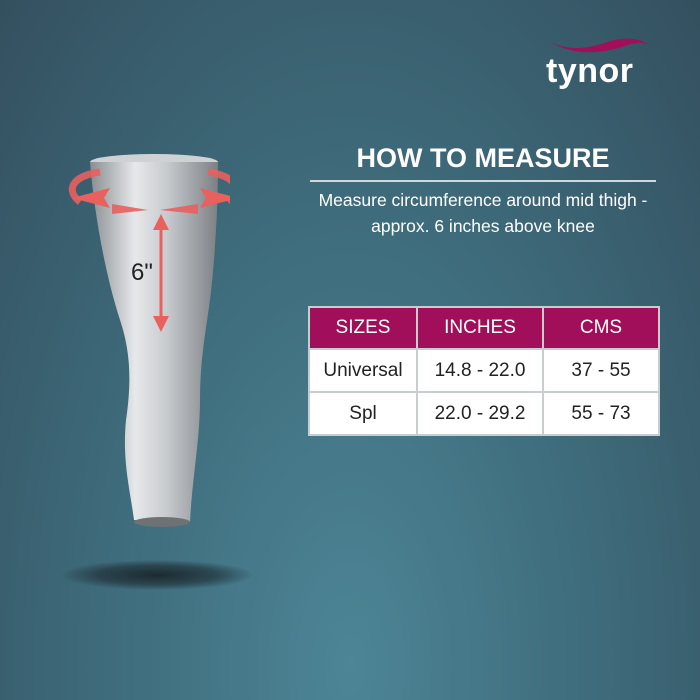 The height and width of the screenshot is (700, 700). What do you see at coordinates (480, 328) in the screenshot?
I see `header-inches: INCHES` at bounding box center [480, 328].